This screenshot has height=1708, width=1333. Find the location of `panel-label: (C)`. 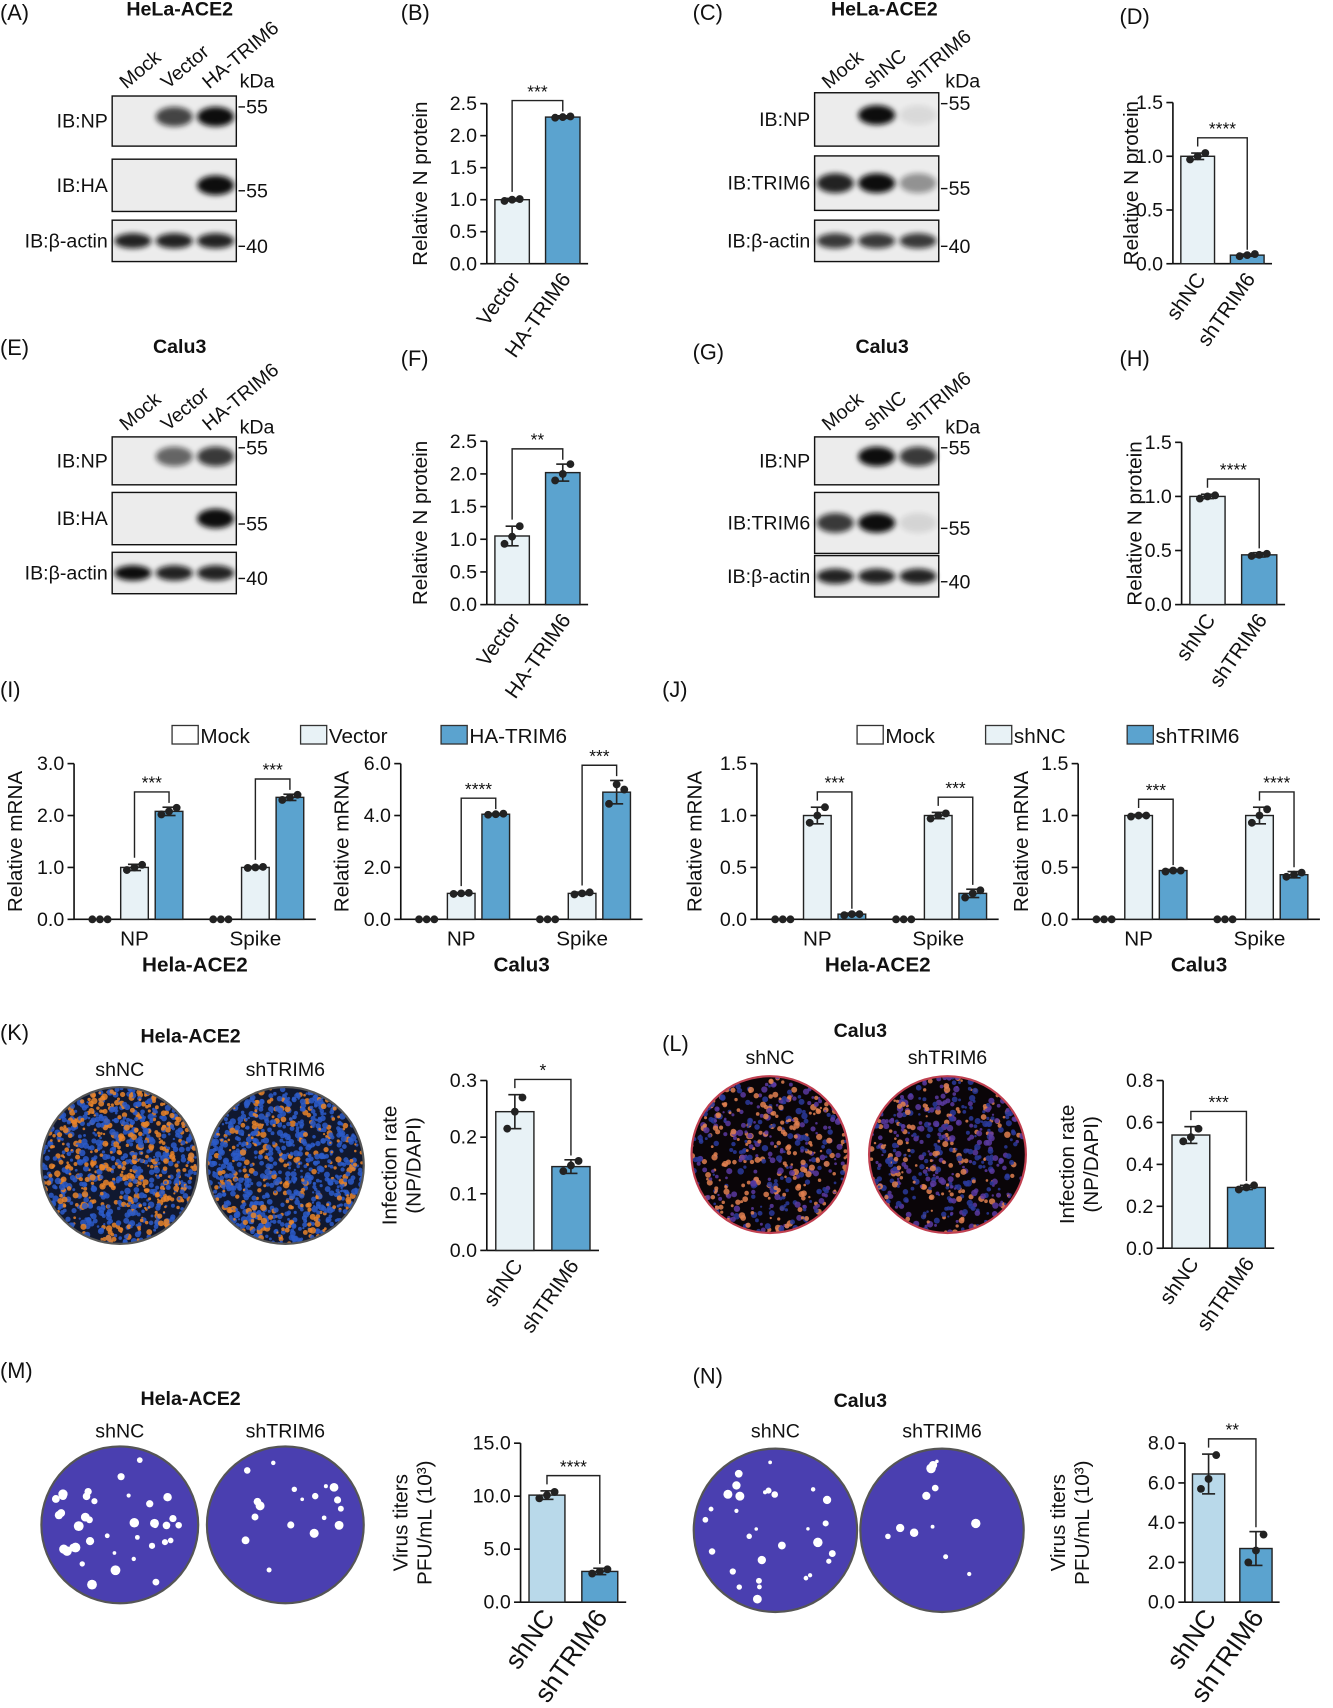

panel-label: (C) is located at coordinates (708, 12).